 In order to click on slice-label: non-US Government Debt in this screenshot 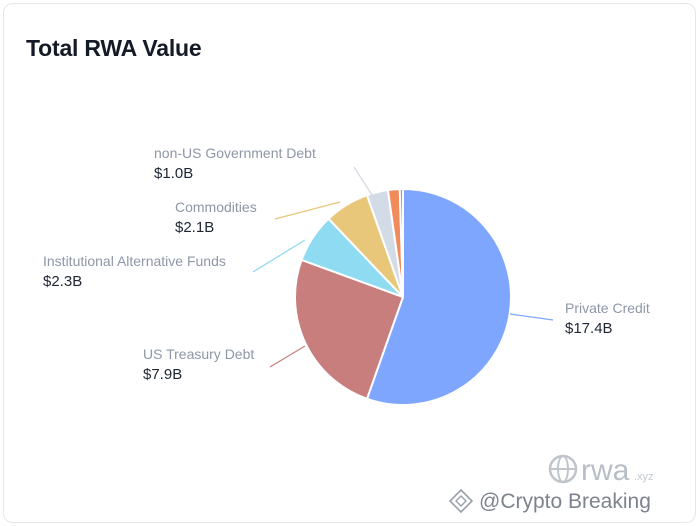, I will do `click(235, 153)`.